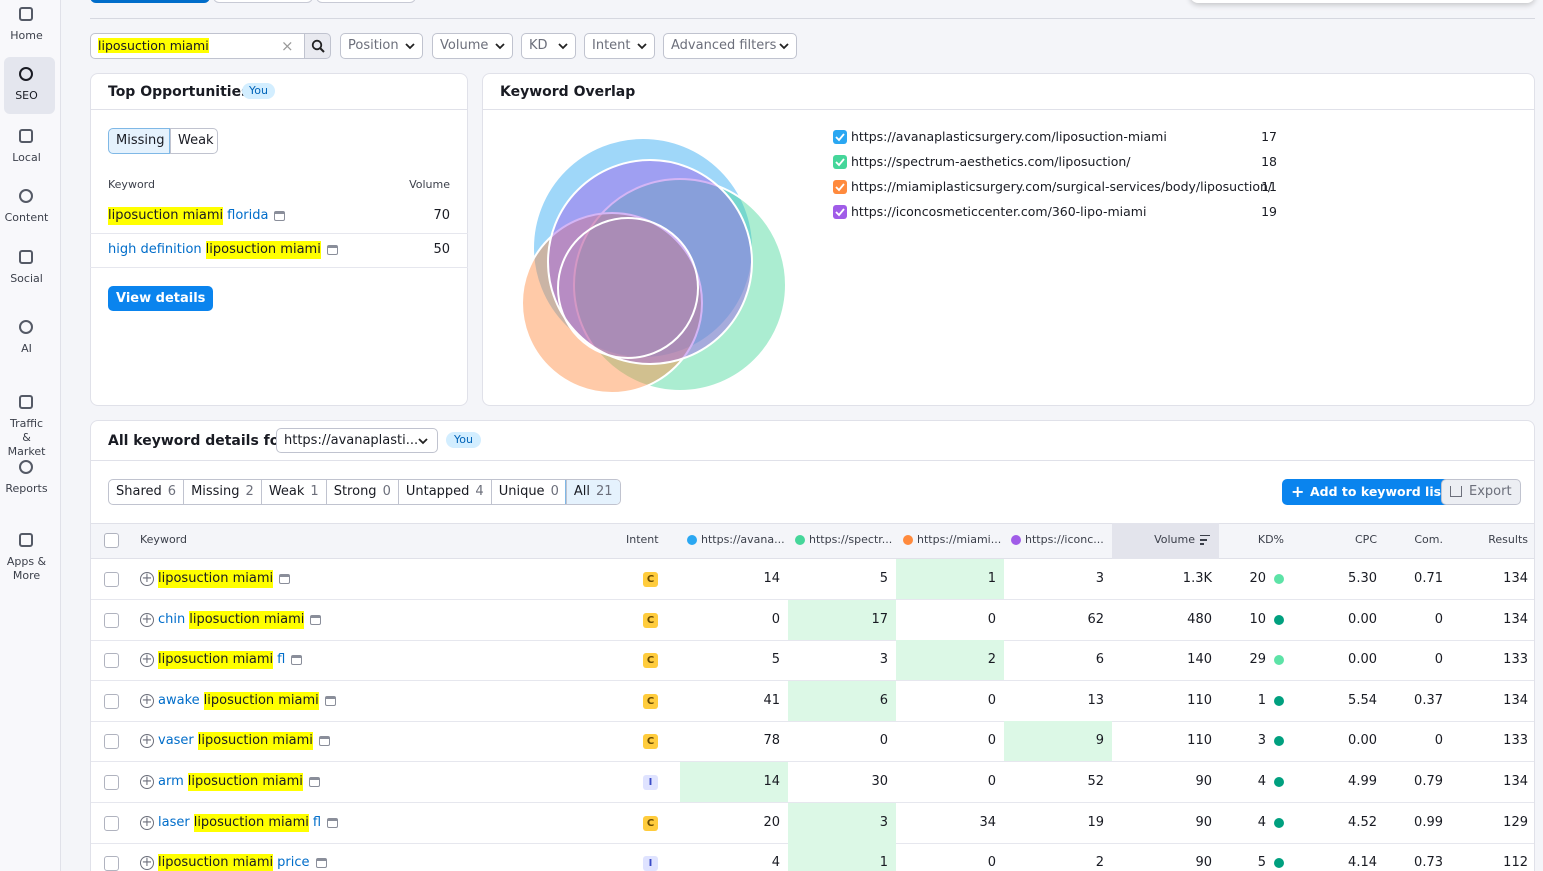  What do you see at coordinates (242, 862) in the screenshot?
I see `keyword: liposuction miami price` at bounding box center [242, 862].